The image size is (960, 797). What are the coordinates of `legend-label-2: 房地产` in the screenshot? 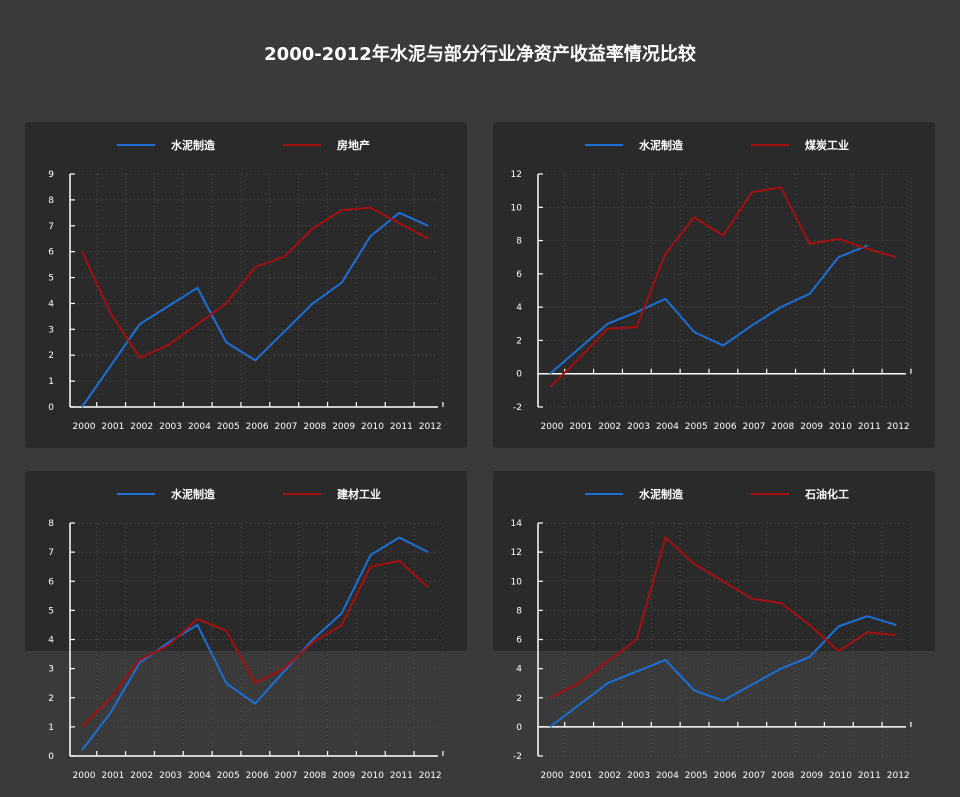 It's located at (353, 145).